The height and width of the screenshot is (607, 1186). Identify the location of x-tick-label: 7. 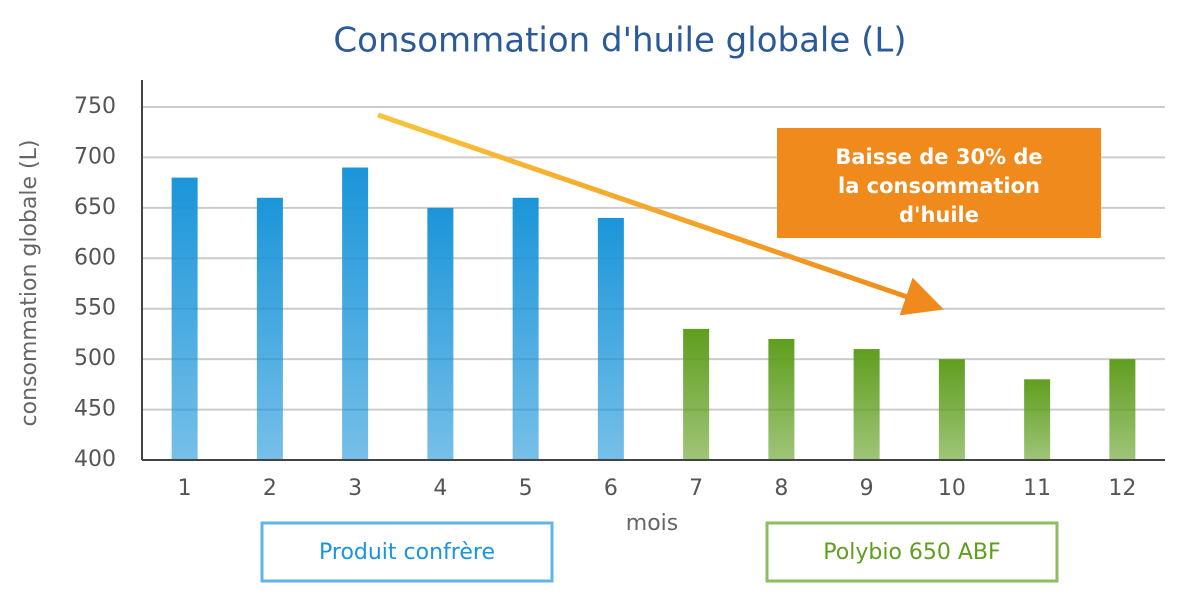
(696, 488).